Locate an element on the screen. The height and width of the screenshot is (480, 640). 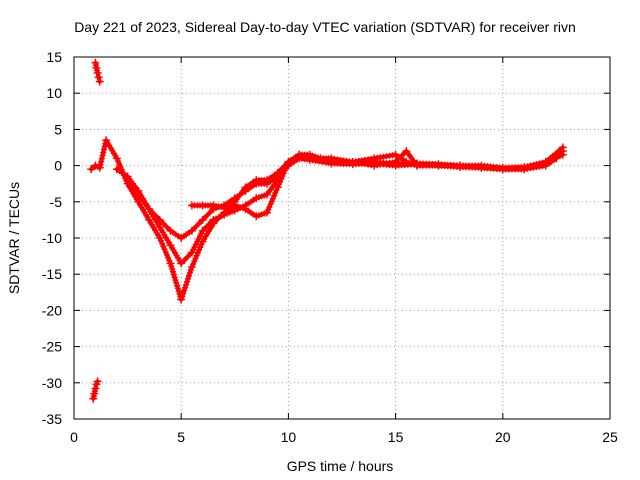
y-tick-label: -15 is located at coordinates (52, 274).